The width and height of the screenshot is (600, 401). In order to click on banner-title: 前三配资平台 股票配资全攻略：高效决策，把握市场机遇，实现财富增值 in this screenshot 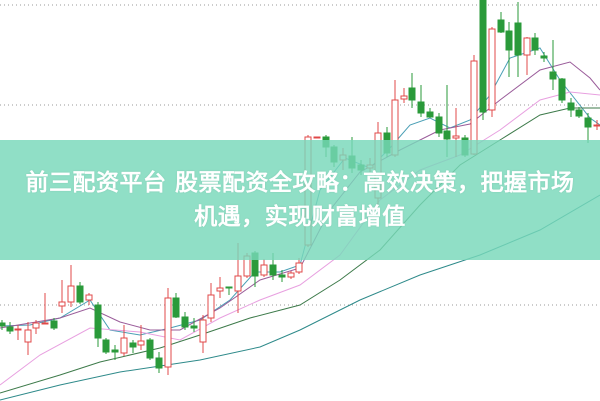, I will do `click(300, 200)`.